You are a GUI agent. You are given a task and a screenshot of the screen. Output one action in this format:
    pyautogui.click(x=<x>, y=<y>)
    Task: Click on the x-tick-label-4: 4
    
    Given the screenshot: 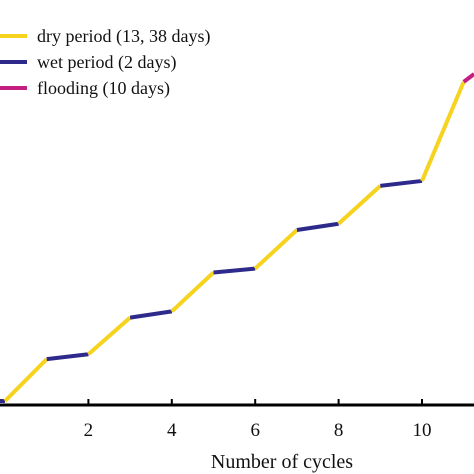 What is the action you would take?
    pyautogui.click(x=172, y=430)
    